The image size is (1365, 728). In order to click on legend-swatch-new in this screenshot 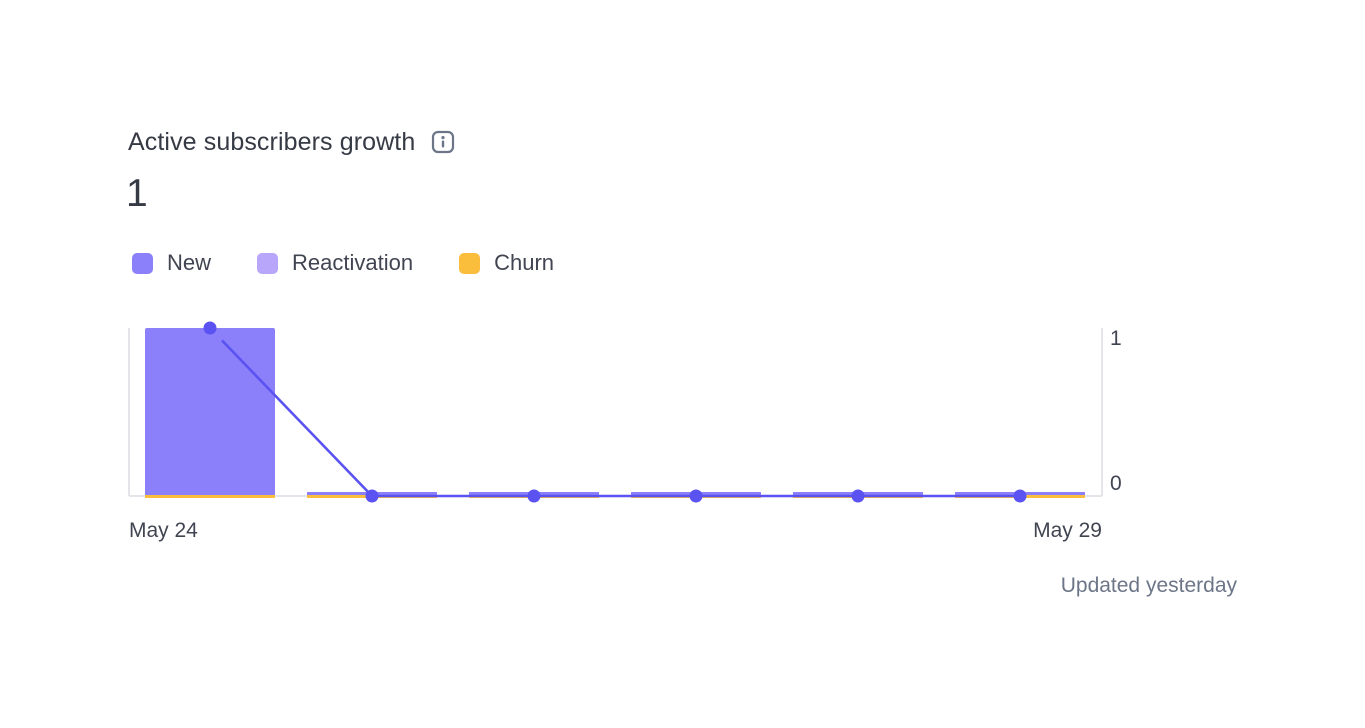, I will do `click(142, 263)`.